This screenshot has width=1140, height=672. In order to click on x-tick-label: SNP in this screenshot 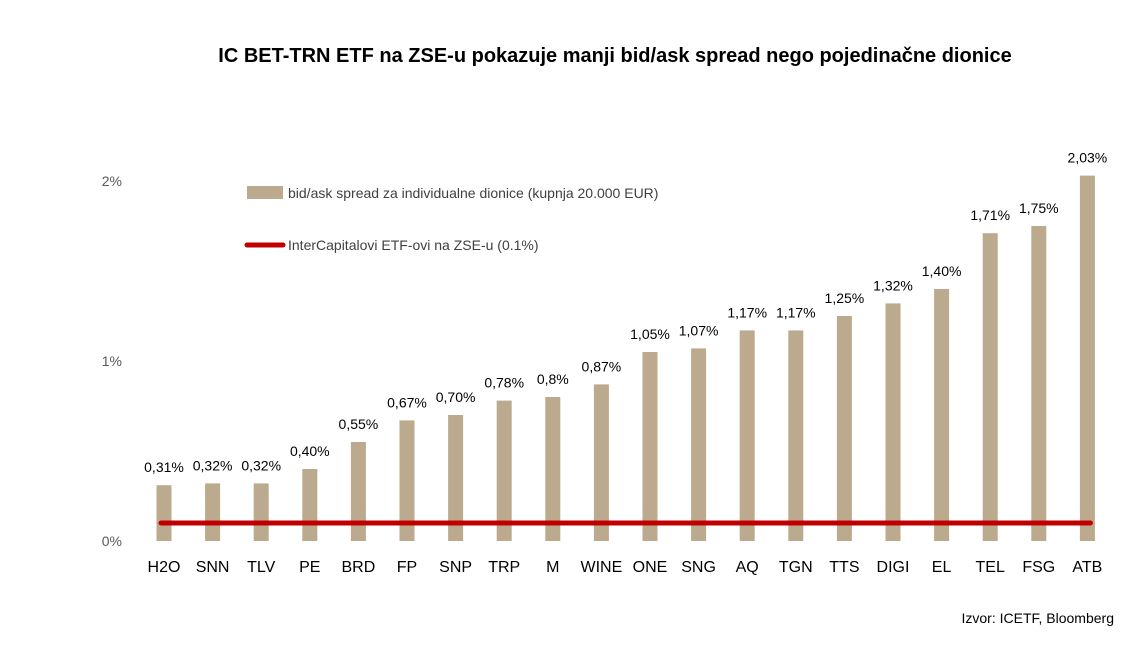, I will do `click(455, 567)`.